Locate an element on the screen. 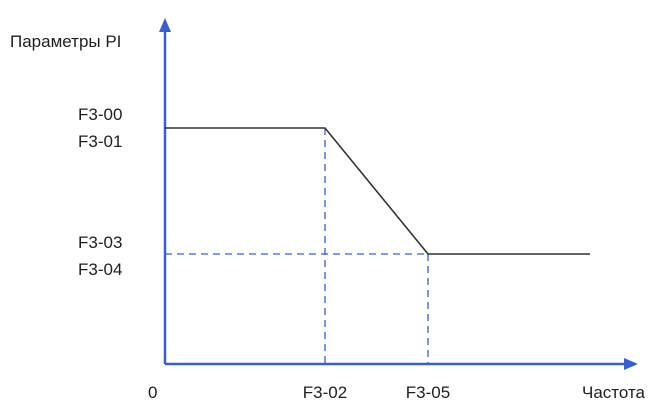 This screenshot has height=403, width=660. y-tick-label-low-2: F3-04 is located at coordinates (100, 269).